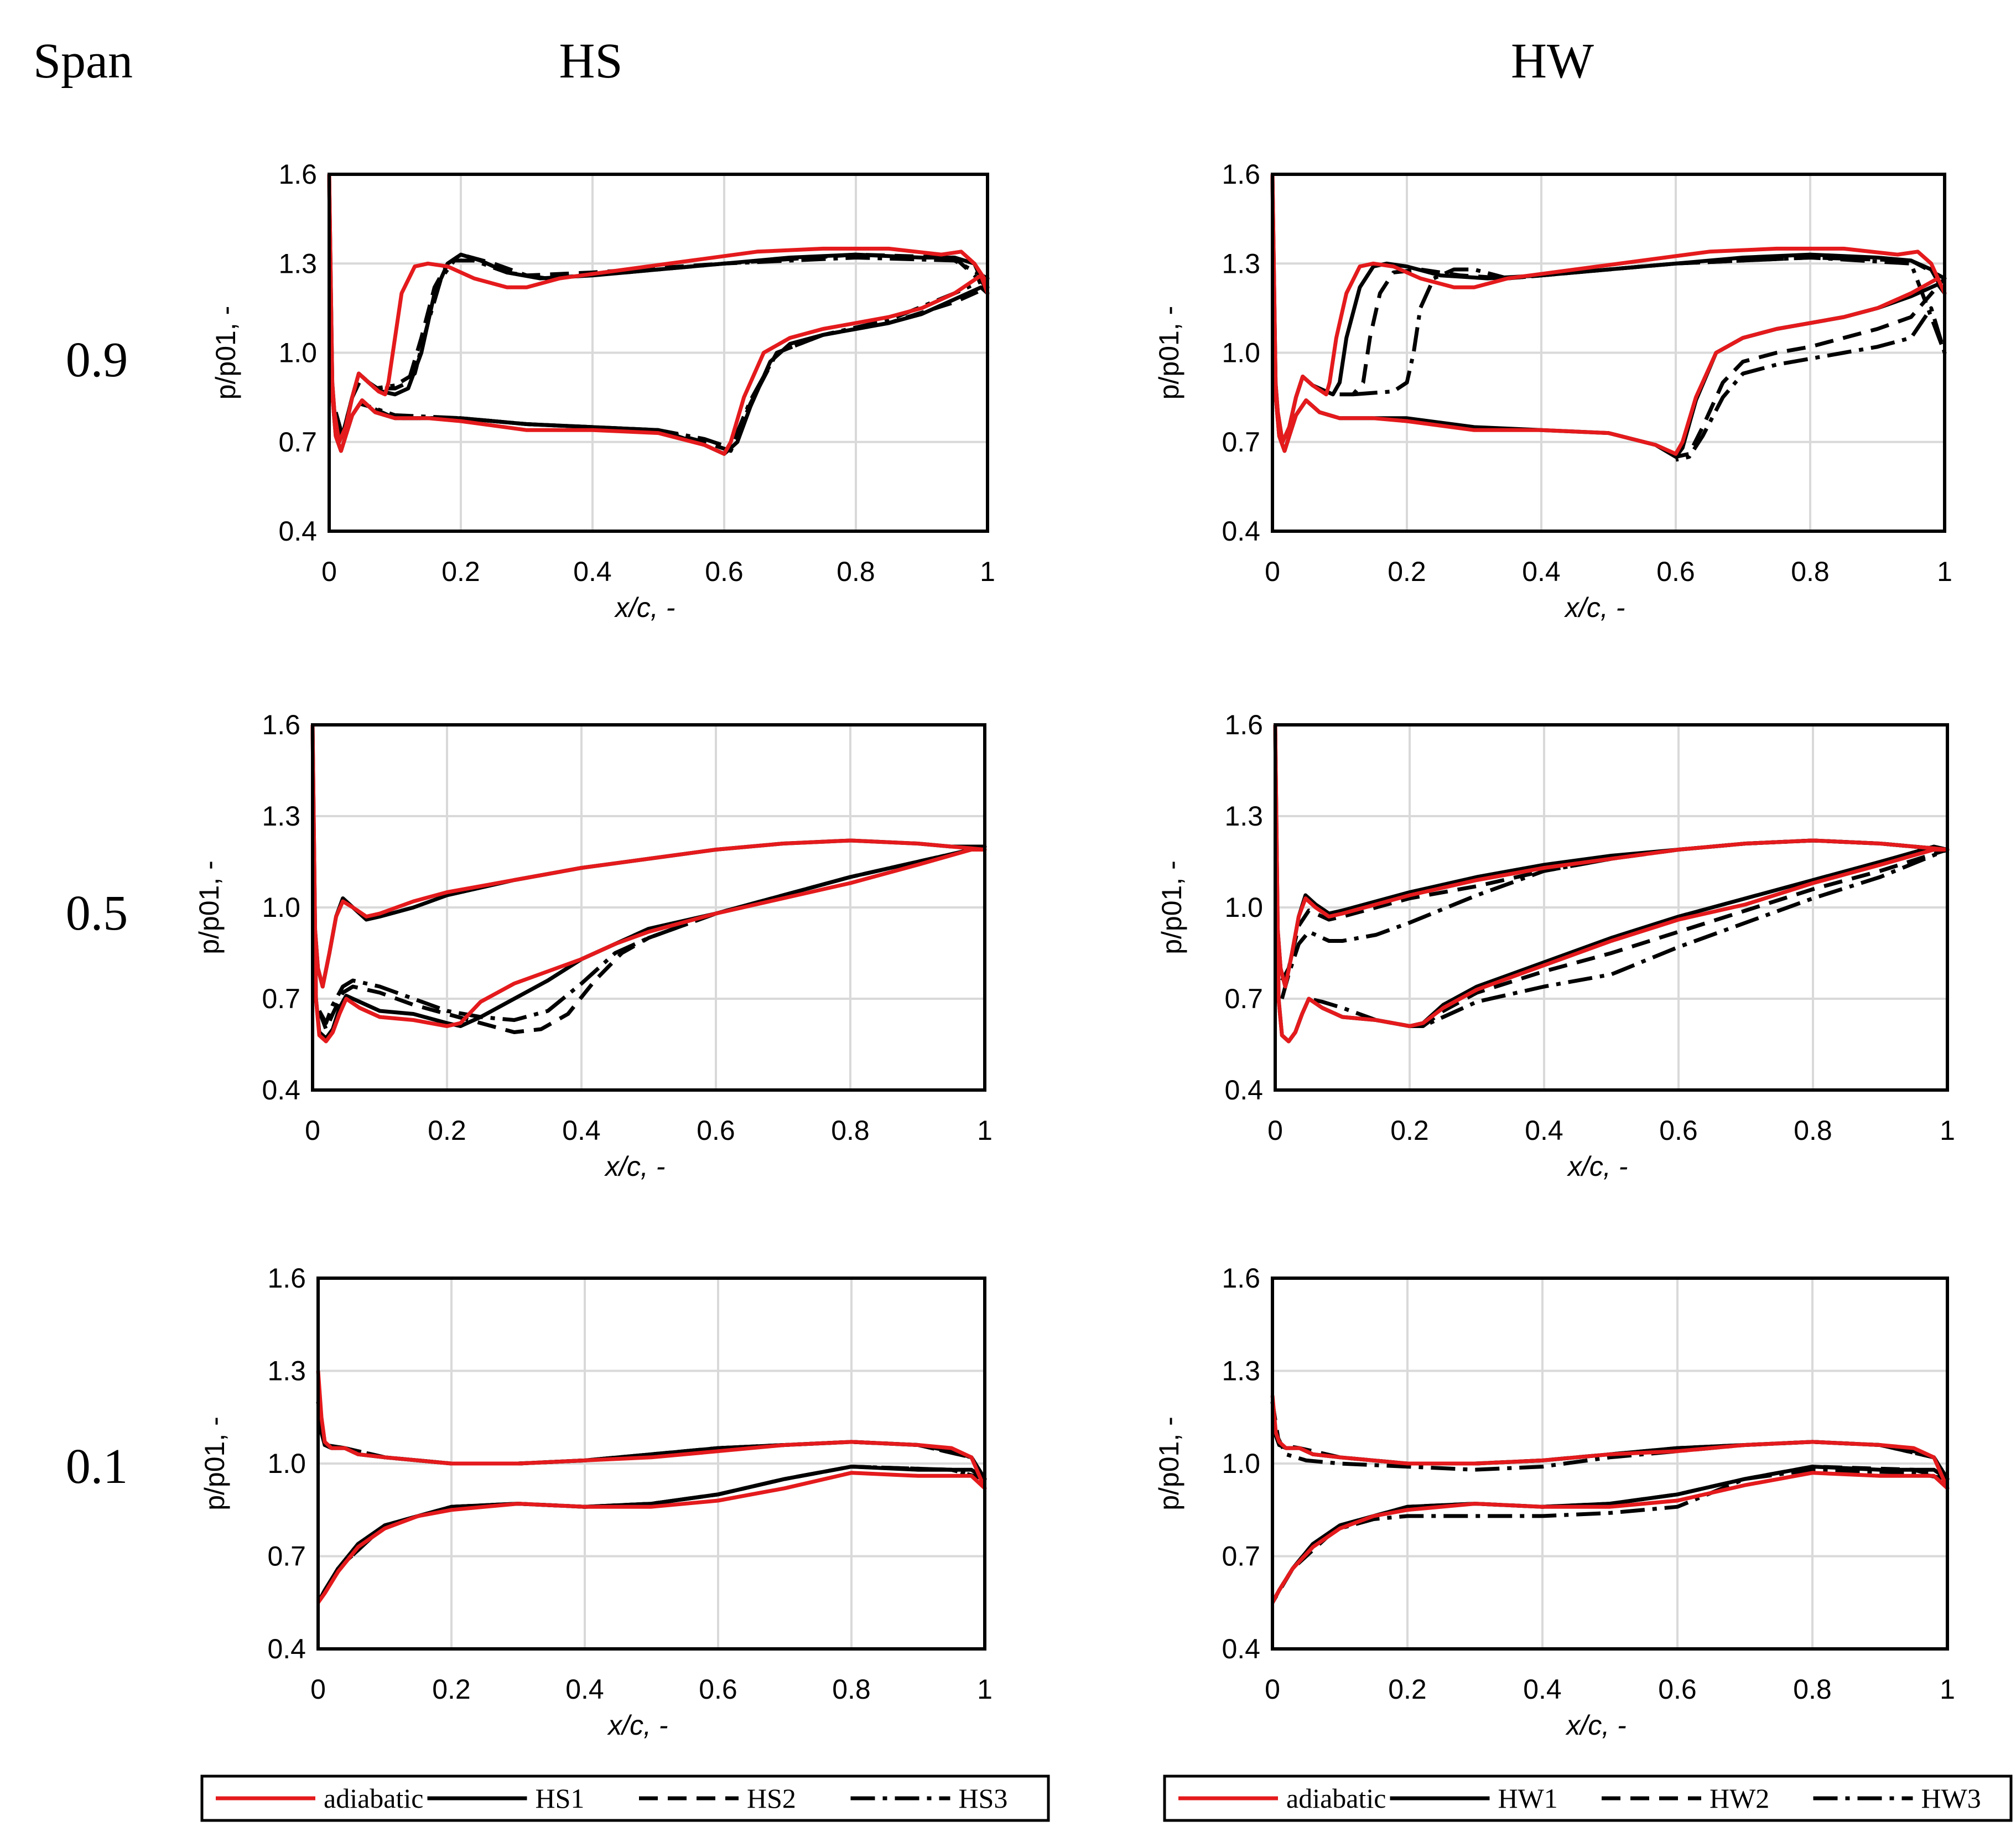 This screenshot has height=1842, width=2016. I want to click on legend-label-hw2: HW2, so click(1740, 1798).